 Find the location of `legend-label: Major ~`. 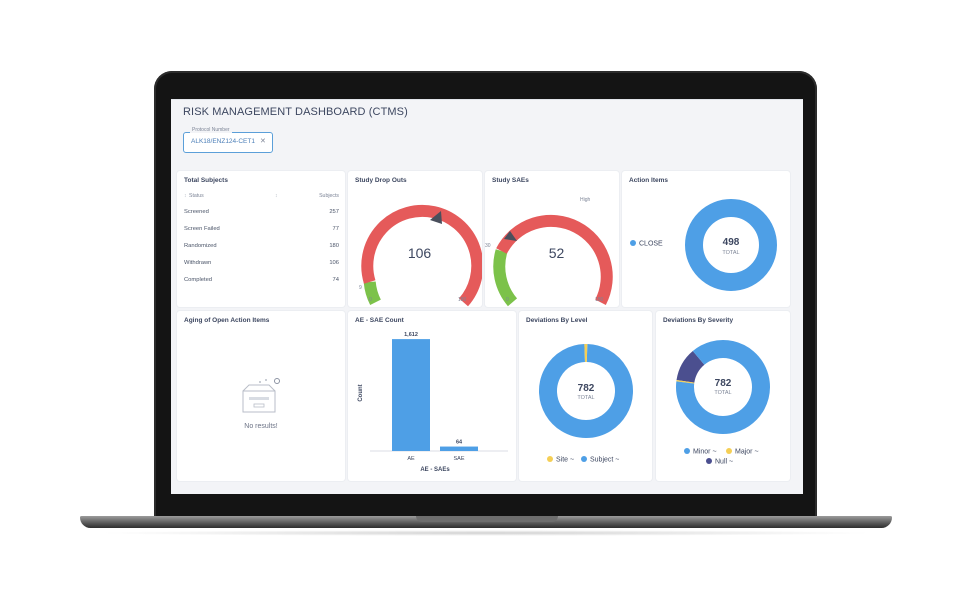

legend-label: Major ~ is located at coordinates (747, 452).